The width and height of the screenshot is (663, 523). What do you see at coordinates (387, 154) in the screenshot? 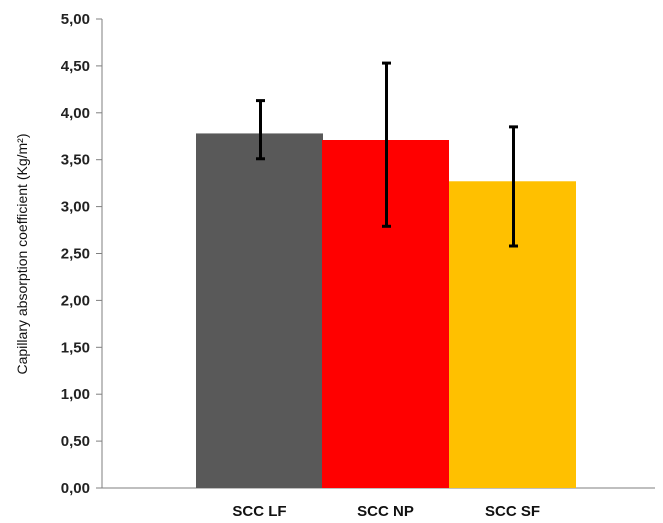
I see `error-bars` at bounding box center [387, 154].